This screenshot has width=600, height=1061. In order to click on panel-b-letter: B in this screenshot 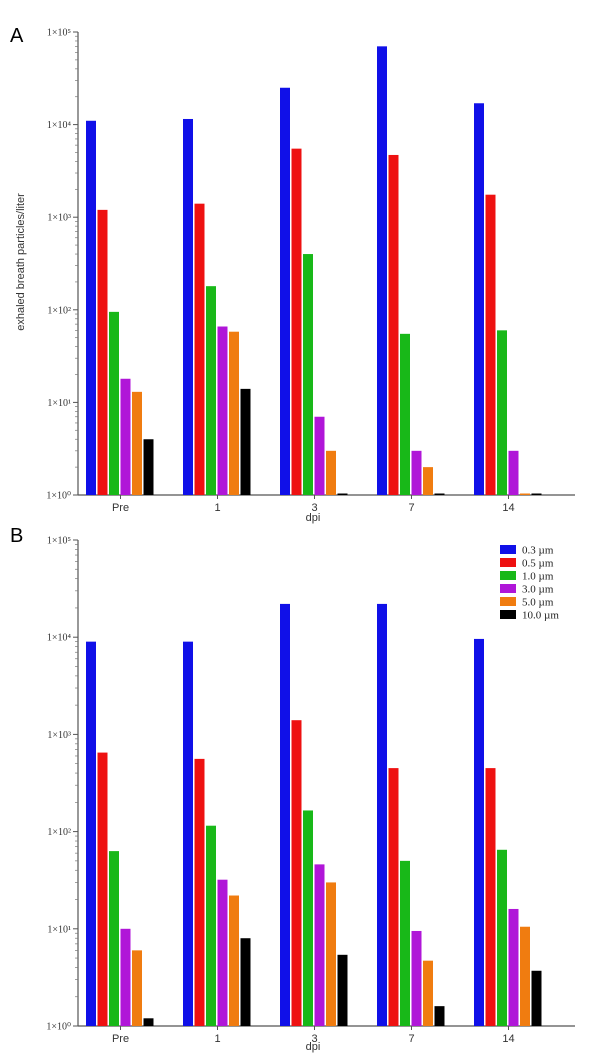, I will do `click(16, 536)`.